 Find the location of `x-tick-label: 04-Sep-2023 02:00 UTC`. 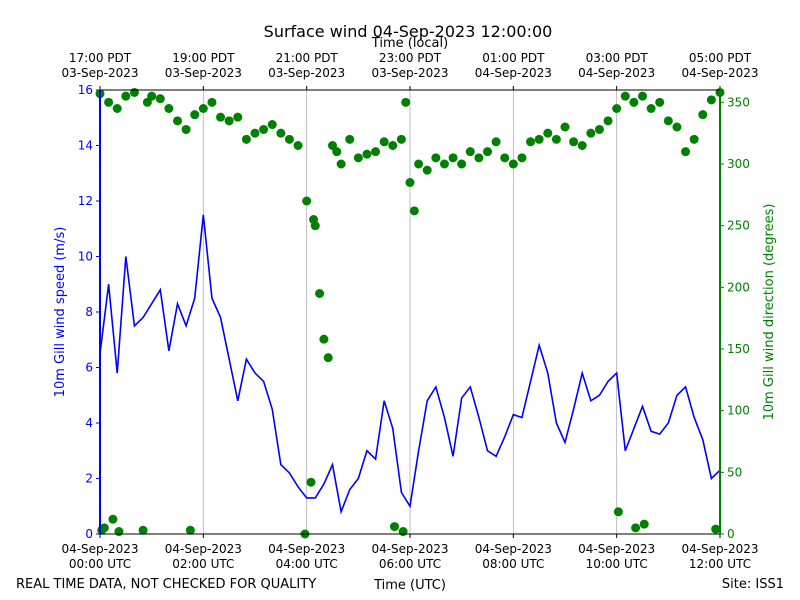

x-tick-label: 04-Sep-2023 02:00 UTC is located at coordinates (203, 556).